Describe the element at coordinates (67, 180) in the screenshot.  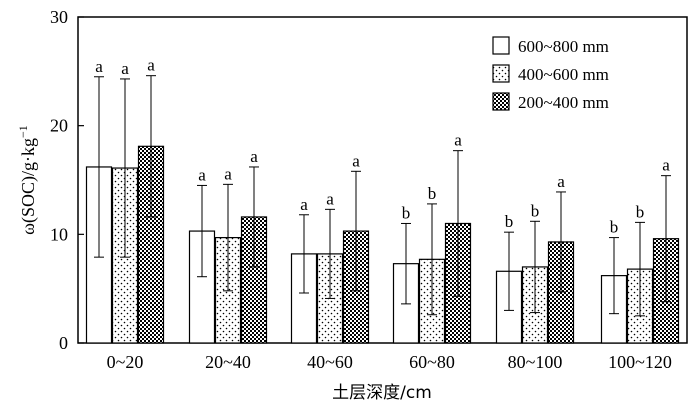
I see `y-axis: 0 10 20 30` at that location.